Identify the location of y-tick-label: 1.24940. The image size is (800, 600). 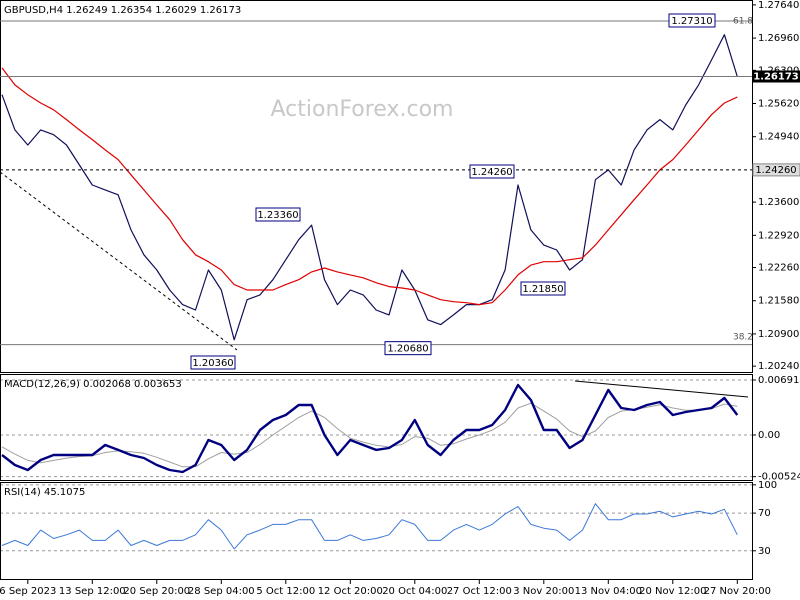
(778, 137).